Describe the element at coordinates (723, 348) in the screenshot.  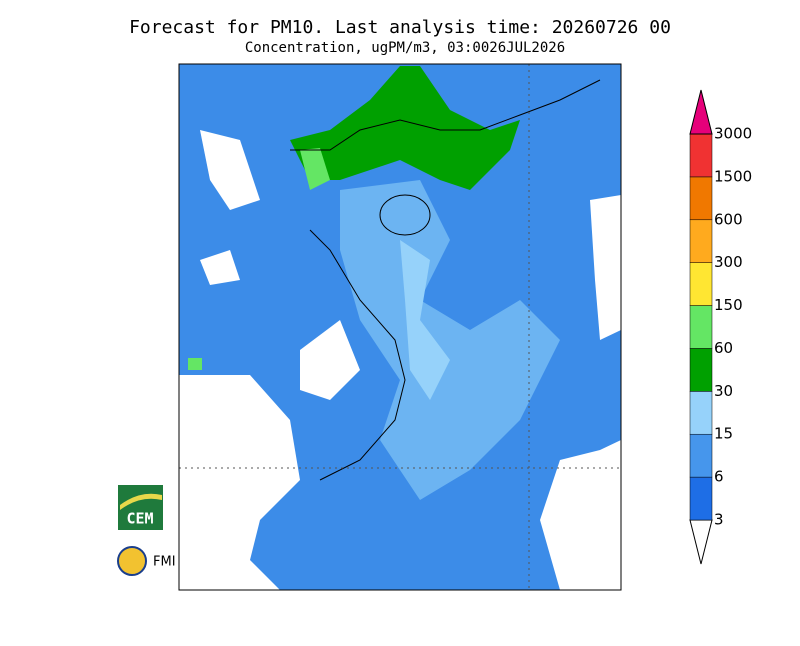
I see `colorbar-label: 60` at that location.